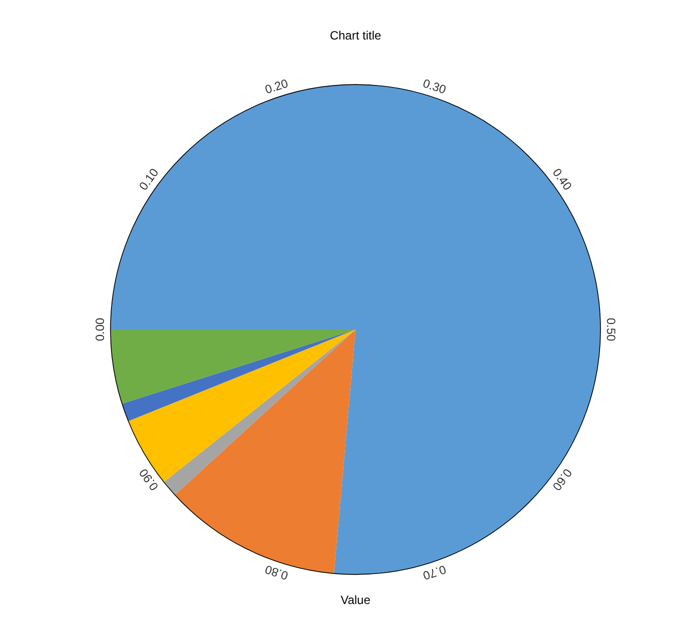  Describe the element at coordinates (434, 572) in the screenshot. I see `text: 0.70` at that location.